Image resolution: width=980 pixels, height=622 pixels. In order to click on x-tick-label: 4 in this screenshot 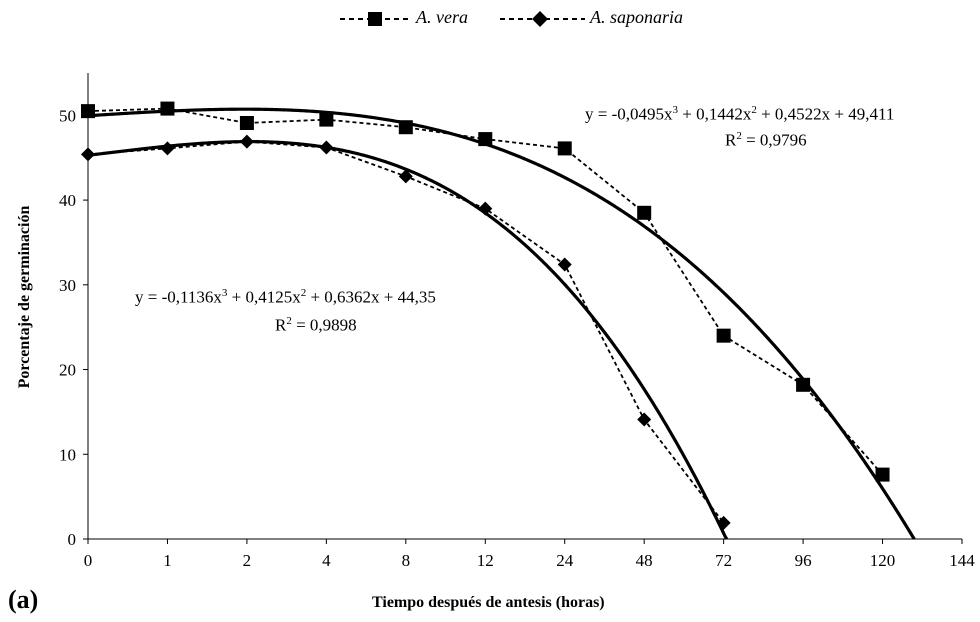, I will do `click(326, 560)`.